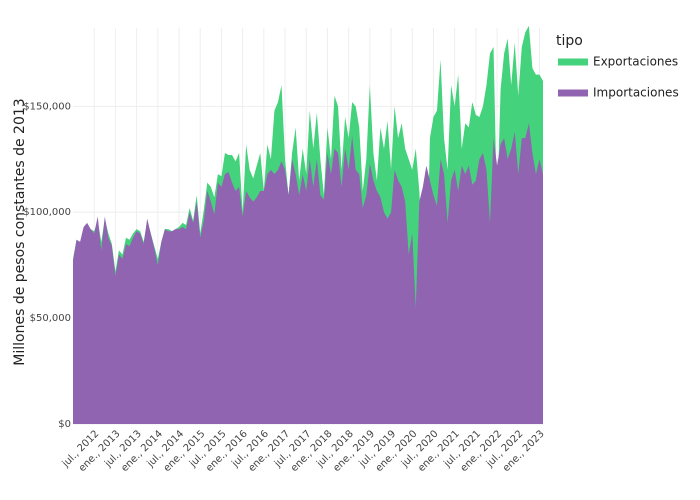 Image resolution: width=700 pixels, height=500 pixels. I want to click on legend-title: tipo, so click(569, 41).